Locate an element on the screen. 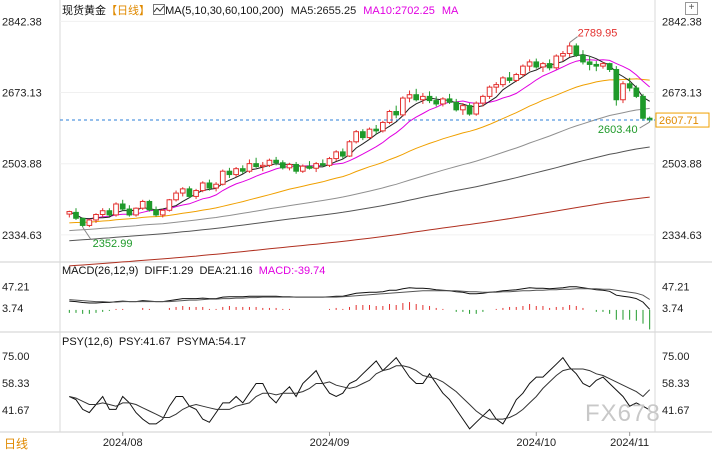 This screenshot has height=452, width=712. watermark: FX678 is located at coordinates (623, 413).